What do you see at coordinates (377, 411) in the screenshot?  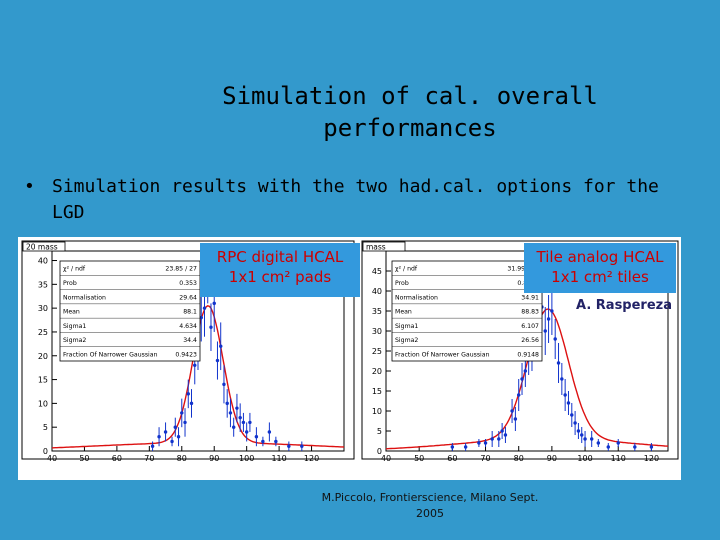 I see `y-tick-label: 10` at bounding box center [377, 411].